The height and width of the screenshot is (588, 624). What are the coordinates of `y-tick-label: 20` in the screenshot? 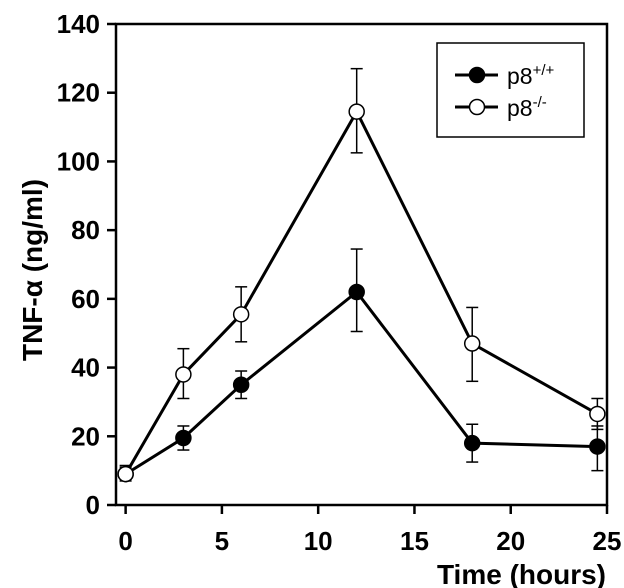 It's located at (85, 436).